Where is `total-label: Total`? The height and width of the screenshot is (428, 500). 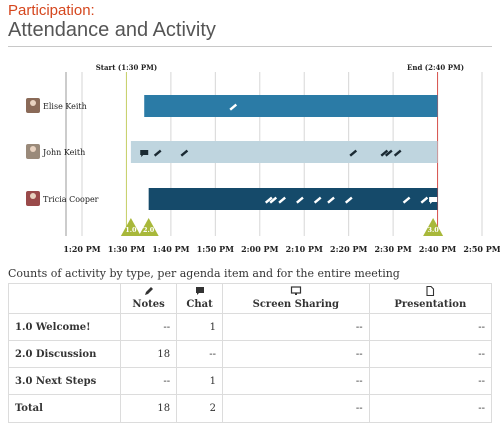 total-label: Total is located at coordinates (64, 408).